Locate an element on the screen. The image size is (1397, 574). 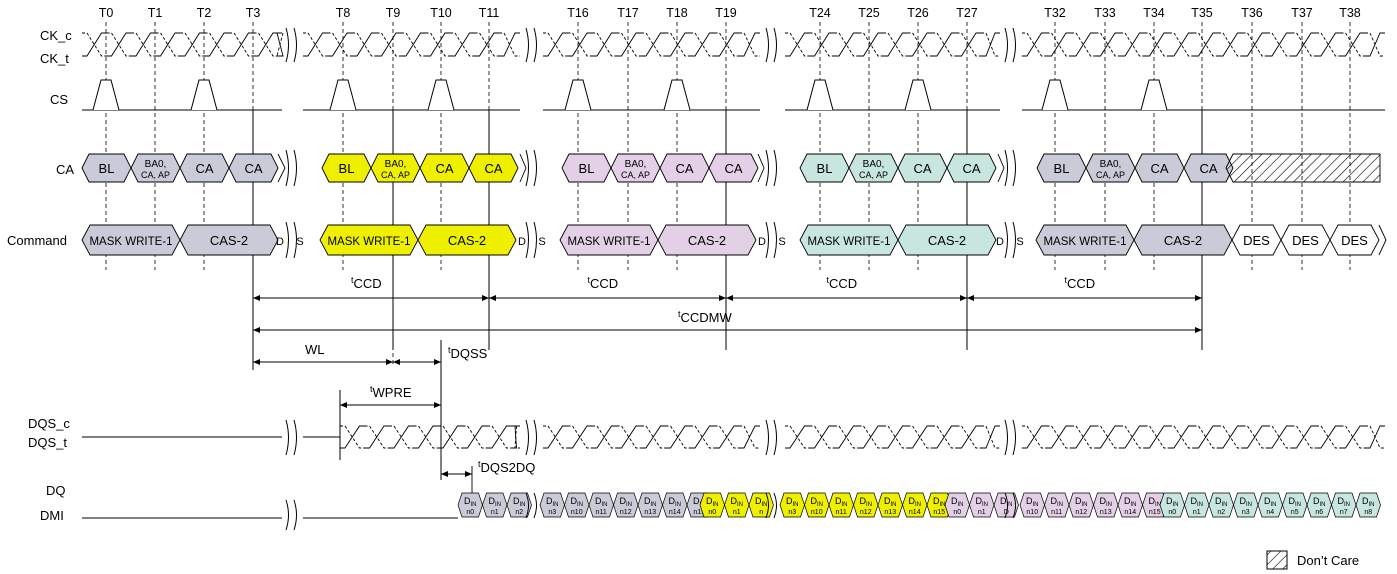
tdqs2dq-label: tDQS2DQ is located at coordinates (506, 467).